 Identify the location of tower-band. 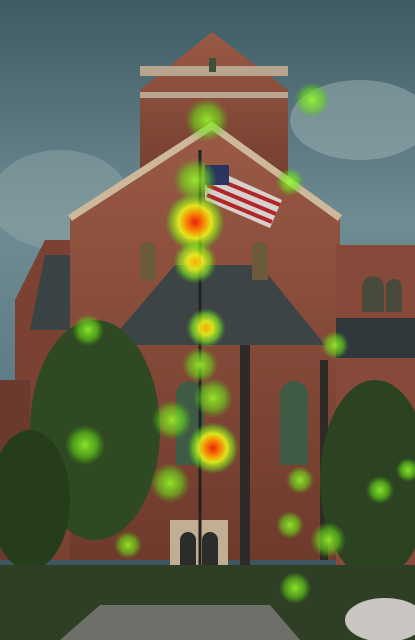
(214, 95).